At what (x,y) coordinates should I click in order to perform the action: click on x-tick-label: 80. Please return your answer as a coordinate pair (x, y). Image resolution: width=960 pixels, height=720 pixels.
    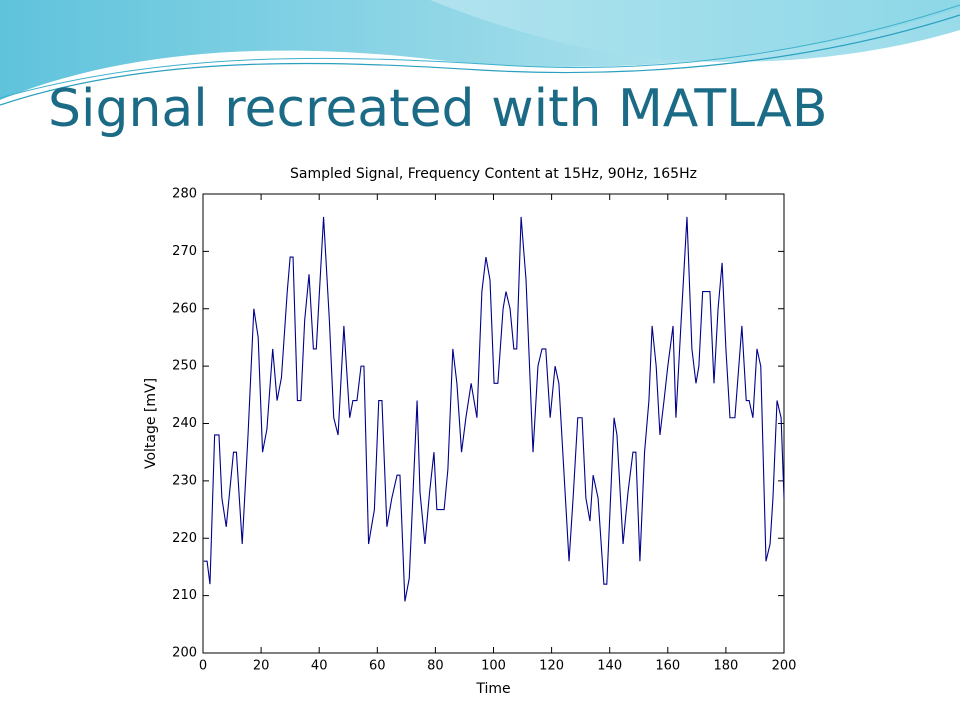
    Looking at the image, I should click on (435, 666).